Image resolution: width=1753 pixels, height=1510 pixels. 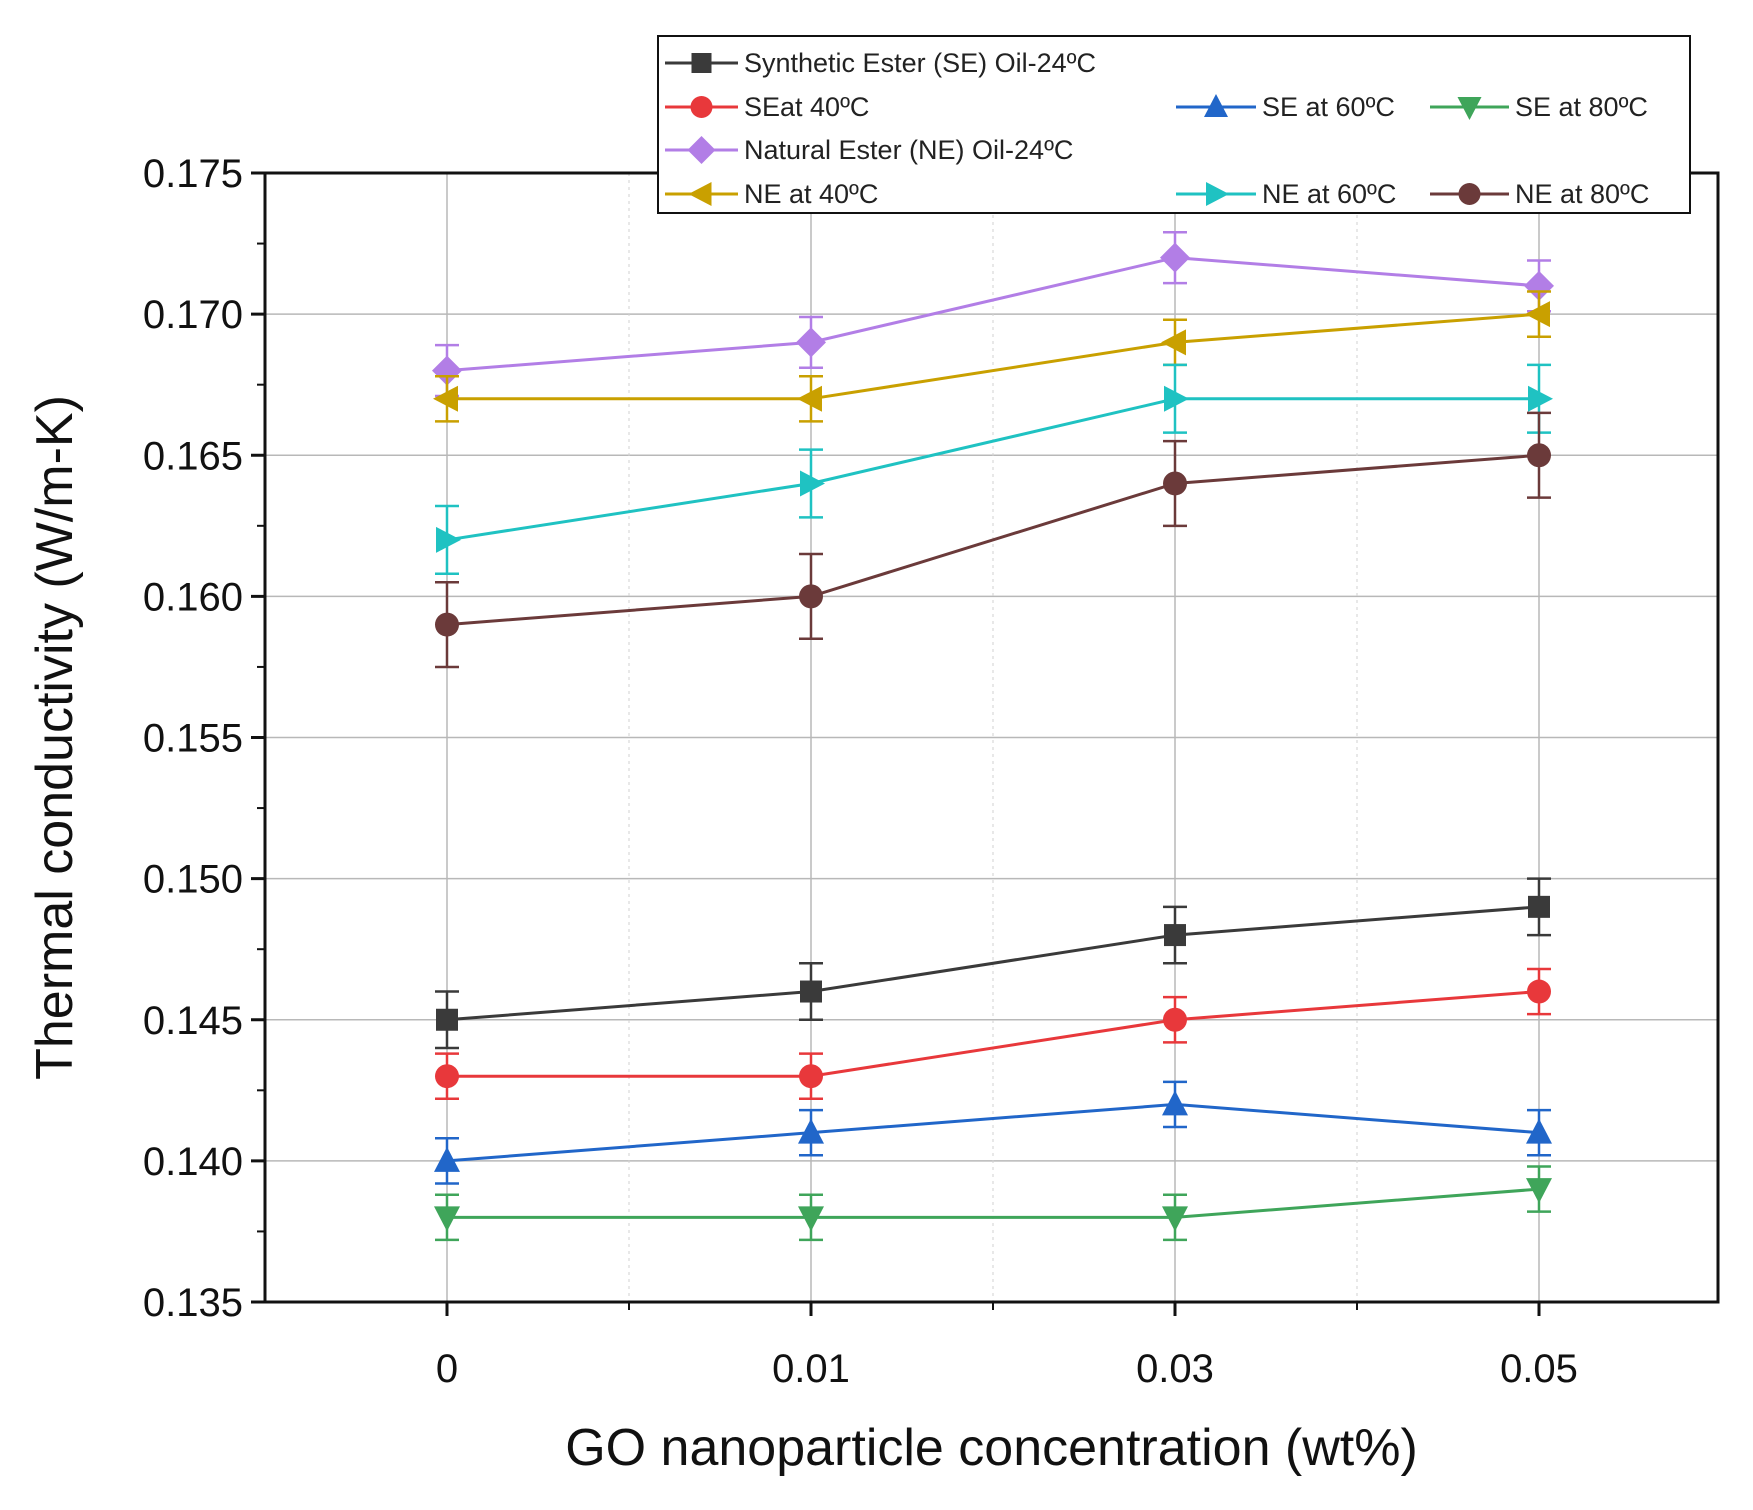 What do you see at coordinates (193, 1021) in the screenshot?
I see `y-tick-label: 0.145` at bounding box center [193, 1021].